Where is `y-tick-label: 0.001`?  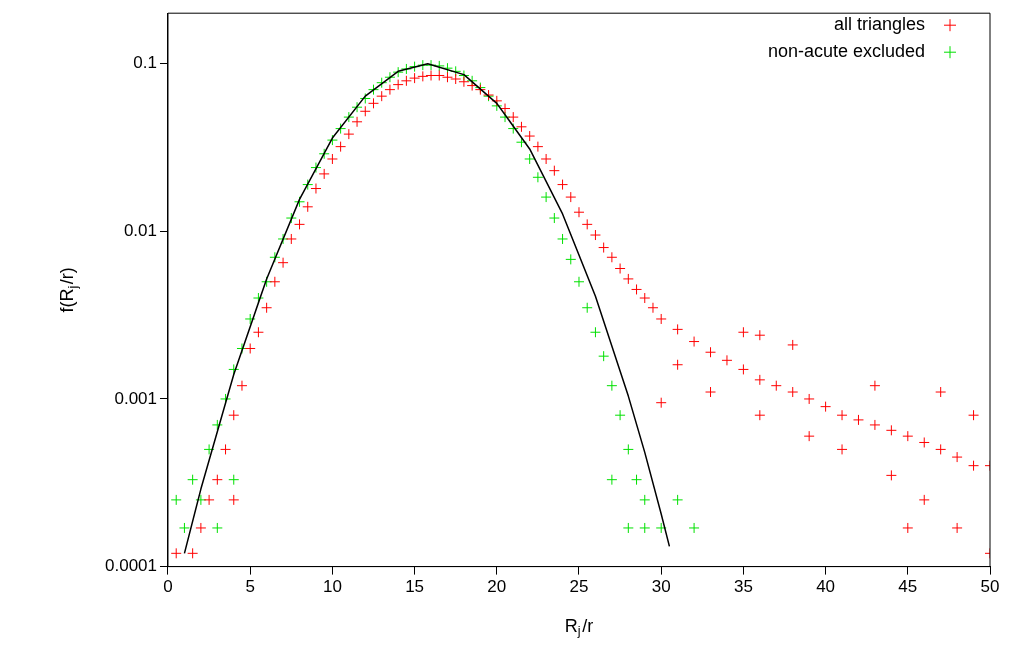 y-tick-label: 0.001 is located at coordinates (135, 398).